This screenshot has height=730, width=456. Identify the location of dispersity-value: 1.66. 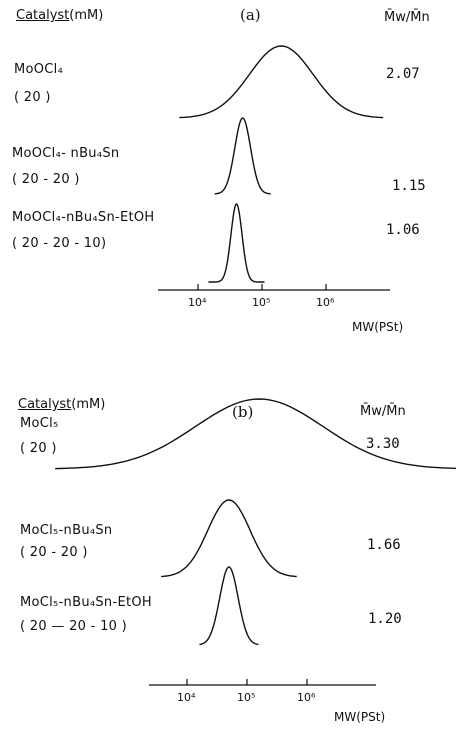
(384, 545).